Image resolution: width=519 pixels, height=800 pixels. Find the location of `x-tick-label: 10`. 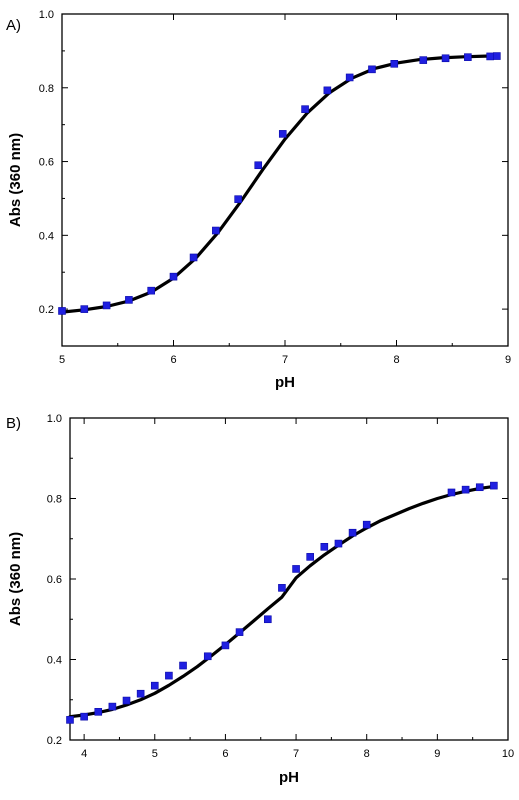

x-tick-label: 10 is located at coordinates (508, 754).